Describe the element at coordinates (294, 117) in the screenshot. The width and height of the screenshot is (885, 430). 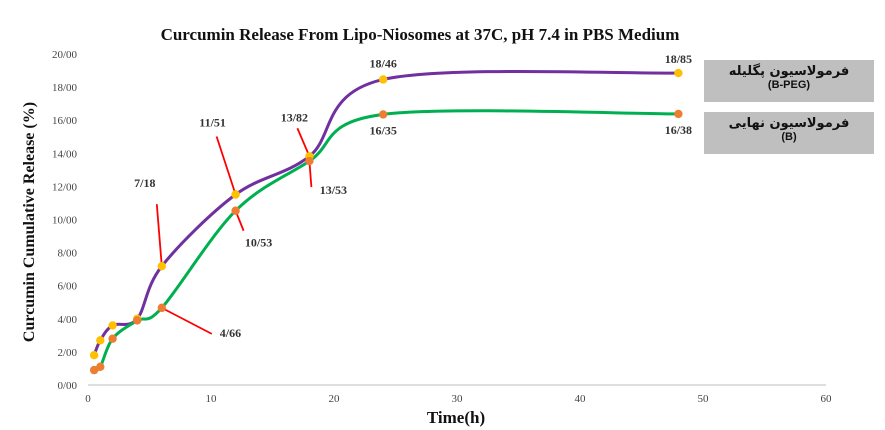
I see `data-label: 13/82` at that location.